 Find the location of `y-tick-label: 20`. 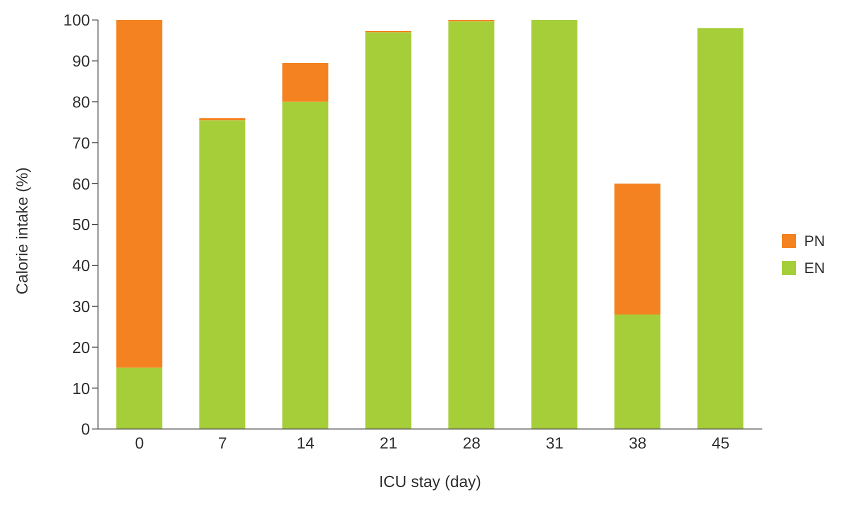

y-tick-label: 20 is located at coordinates (81, 348).